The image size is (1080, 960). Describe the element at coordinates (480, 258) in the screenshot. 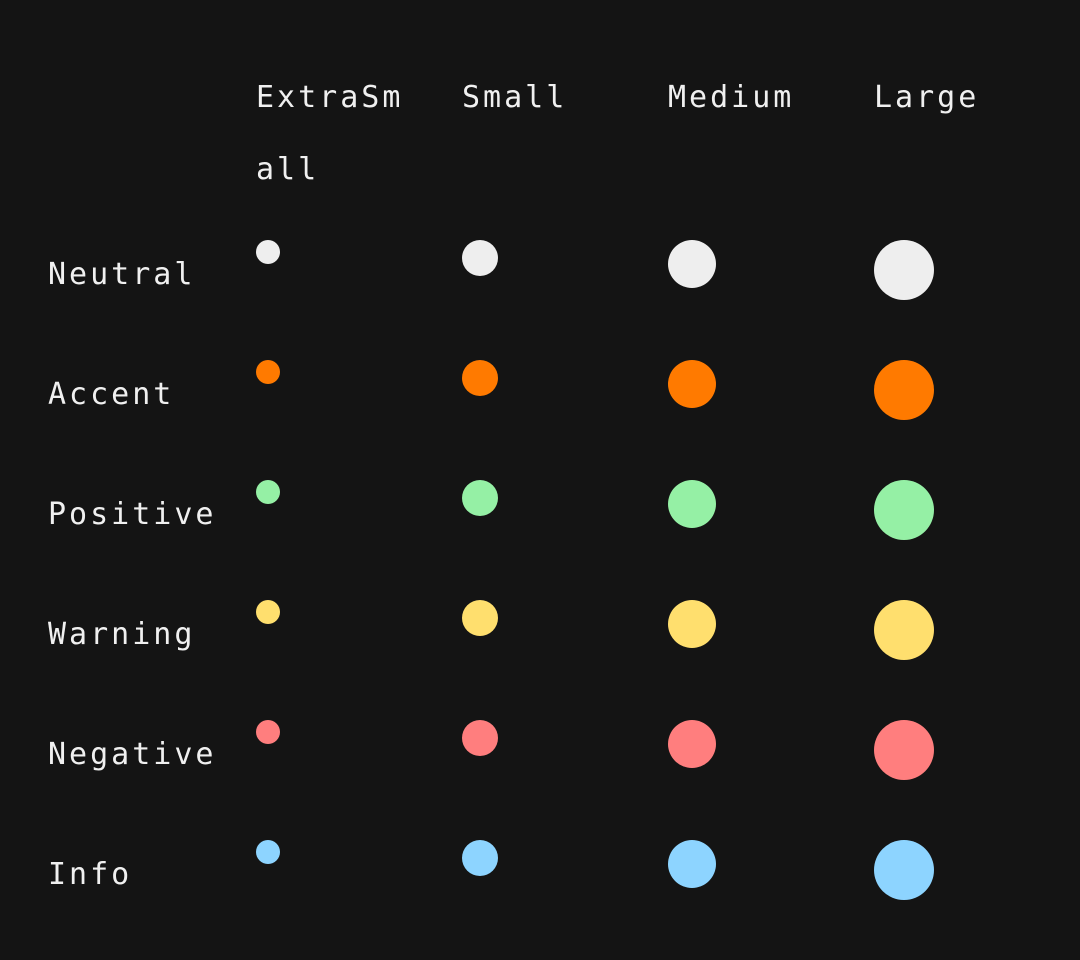

I see `status-dot-neutral-small` at that location.